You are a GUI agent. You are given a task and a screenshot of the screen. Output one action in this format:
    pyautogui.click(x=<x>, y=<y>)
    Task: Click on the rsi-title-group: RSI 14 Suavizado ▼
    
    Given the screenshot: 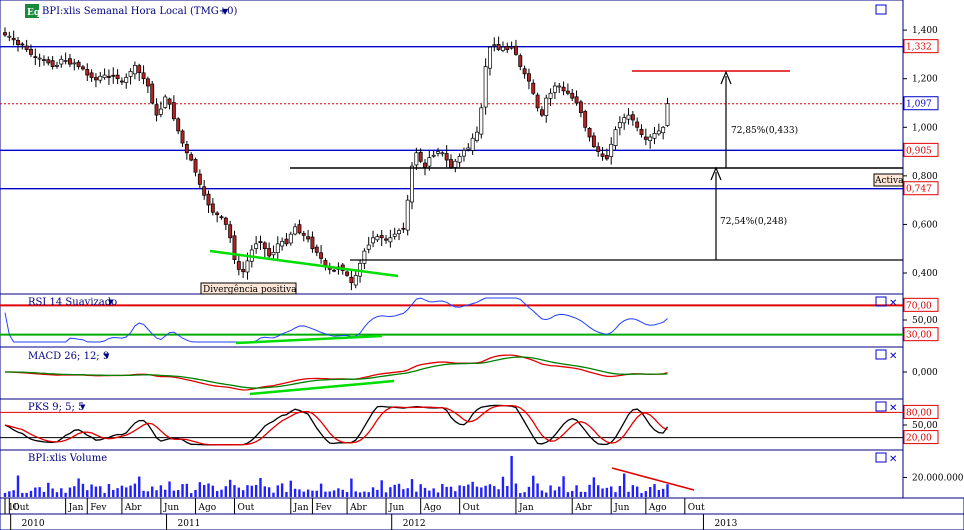 What is the action you would take?
    pyautogui.click(x=72, y=302)
    